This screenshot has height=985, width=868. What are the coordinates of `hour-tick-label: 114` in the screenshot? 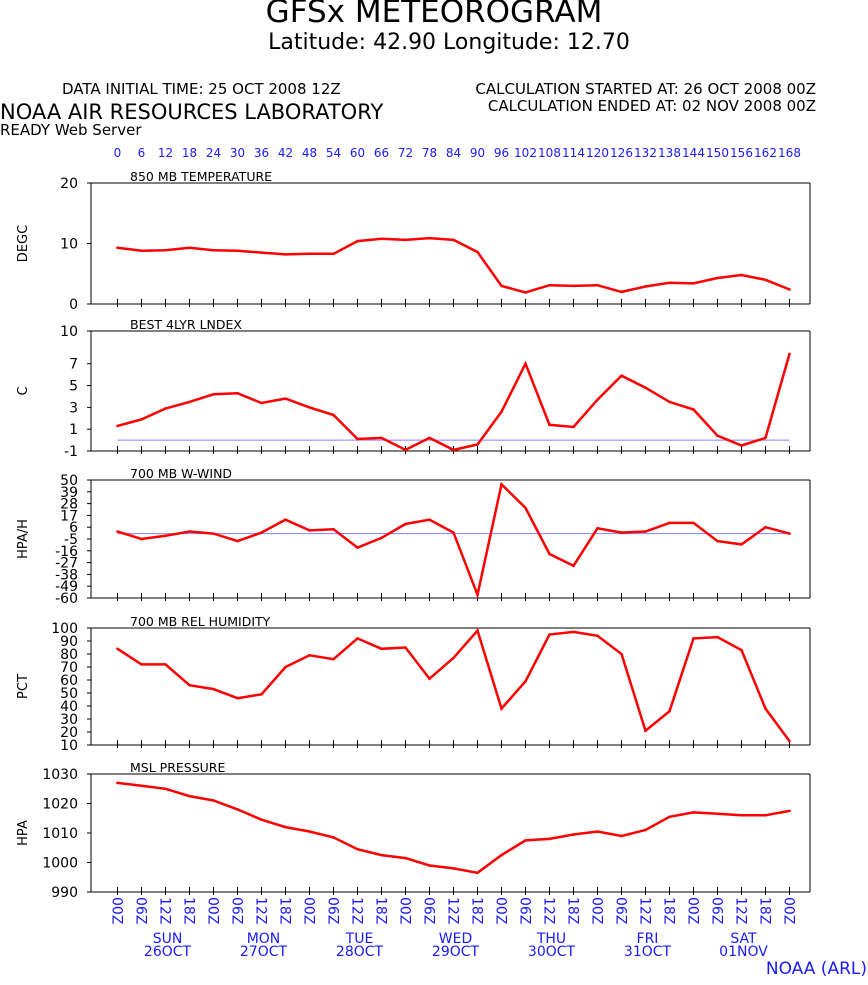 It's located at (573, 153).